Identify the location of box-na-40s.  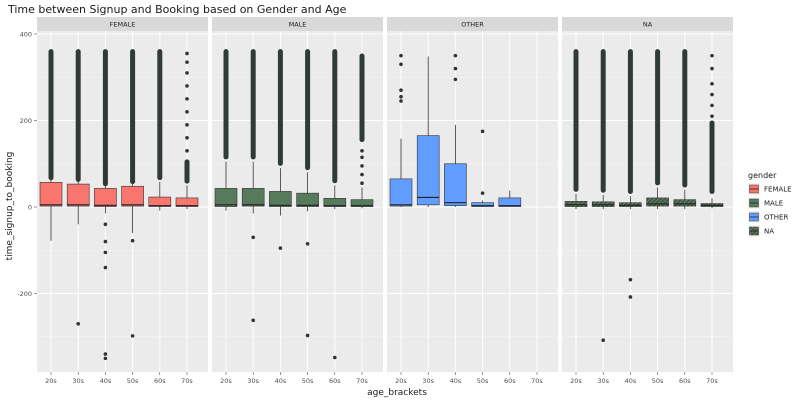
(630, 174).